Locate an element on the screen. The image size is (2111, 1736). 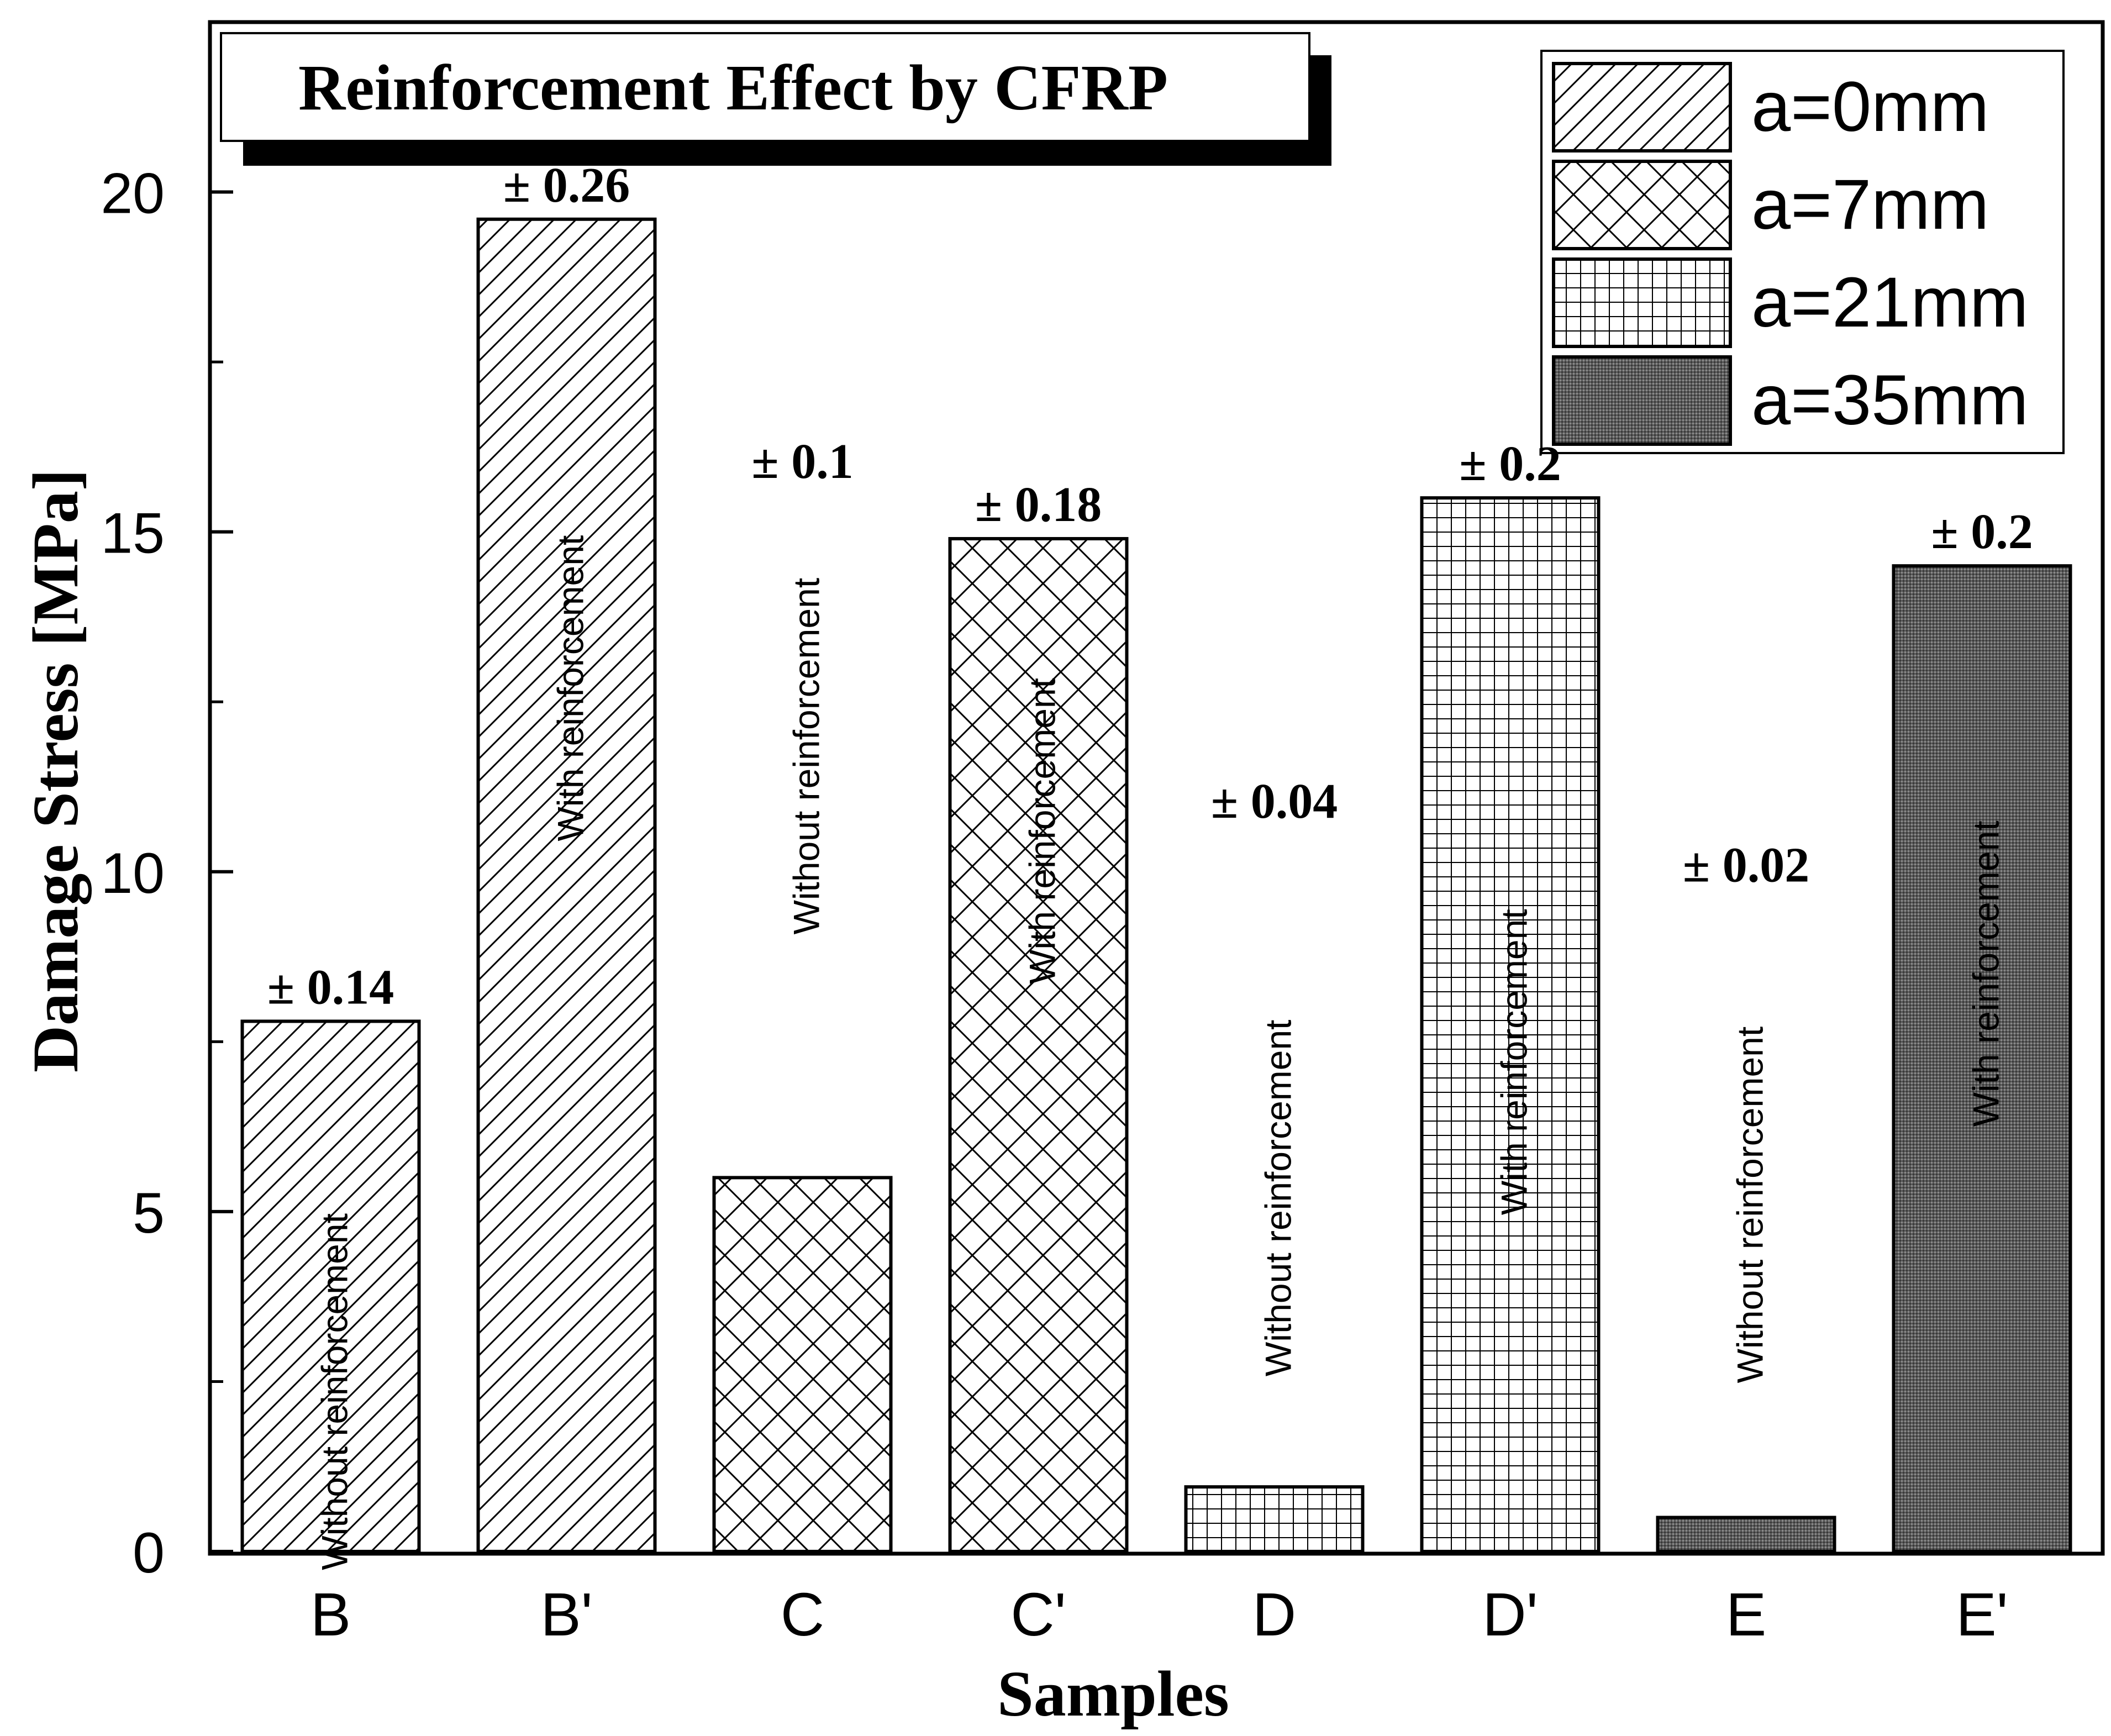
legend-swatch-grid is located at coordinates (1642, 303).